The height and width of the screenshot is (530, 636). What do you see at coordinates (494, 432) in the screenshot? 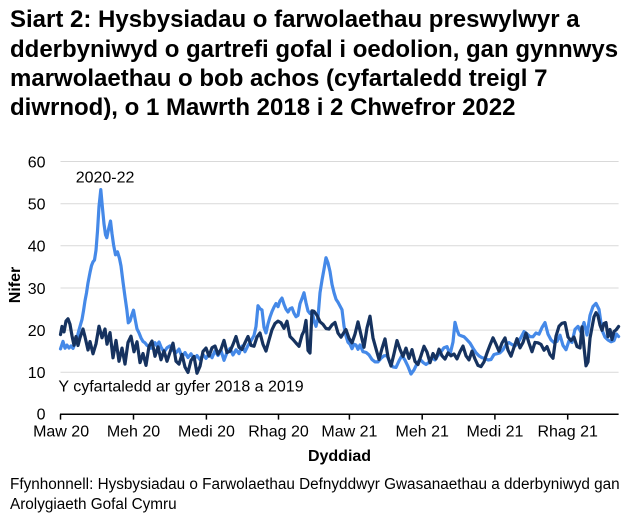
I see `svg-text: Medi 21` at bounding box center [494, 432].